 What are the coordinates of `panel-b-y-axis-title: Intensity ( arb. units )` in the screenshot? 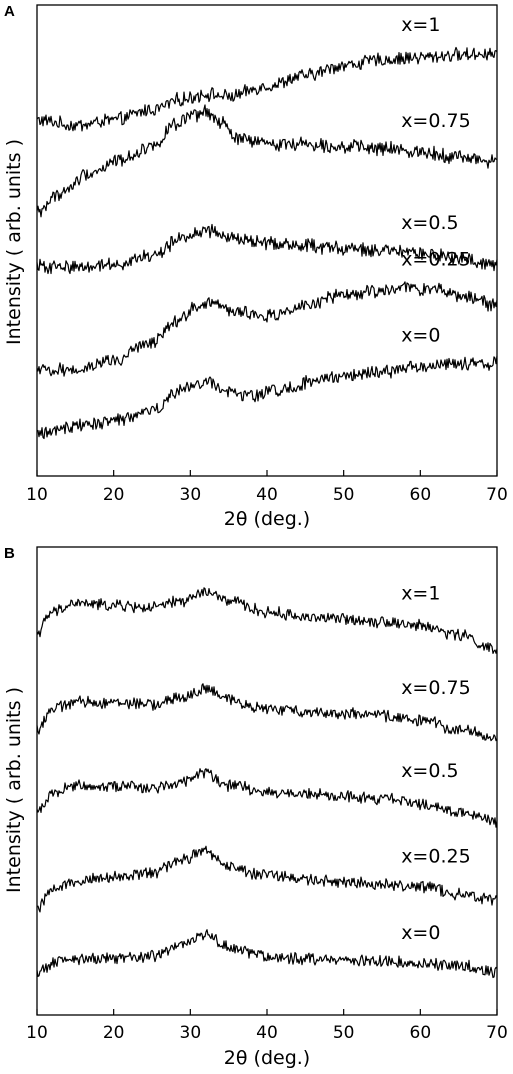 It's located at (14, 790).